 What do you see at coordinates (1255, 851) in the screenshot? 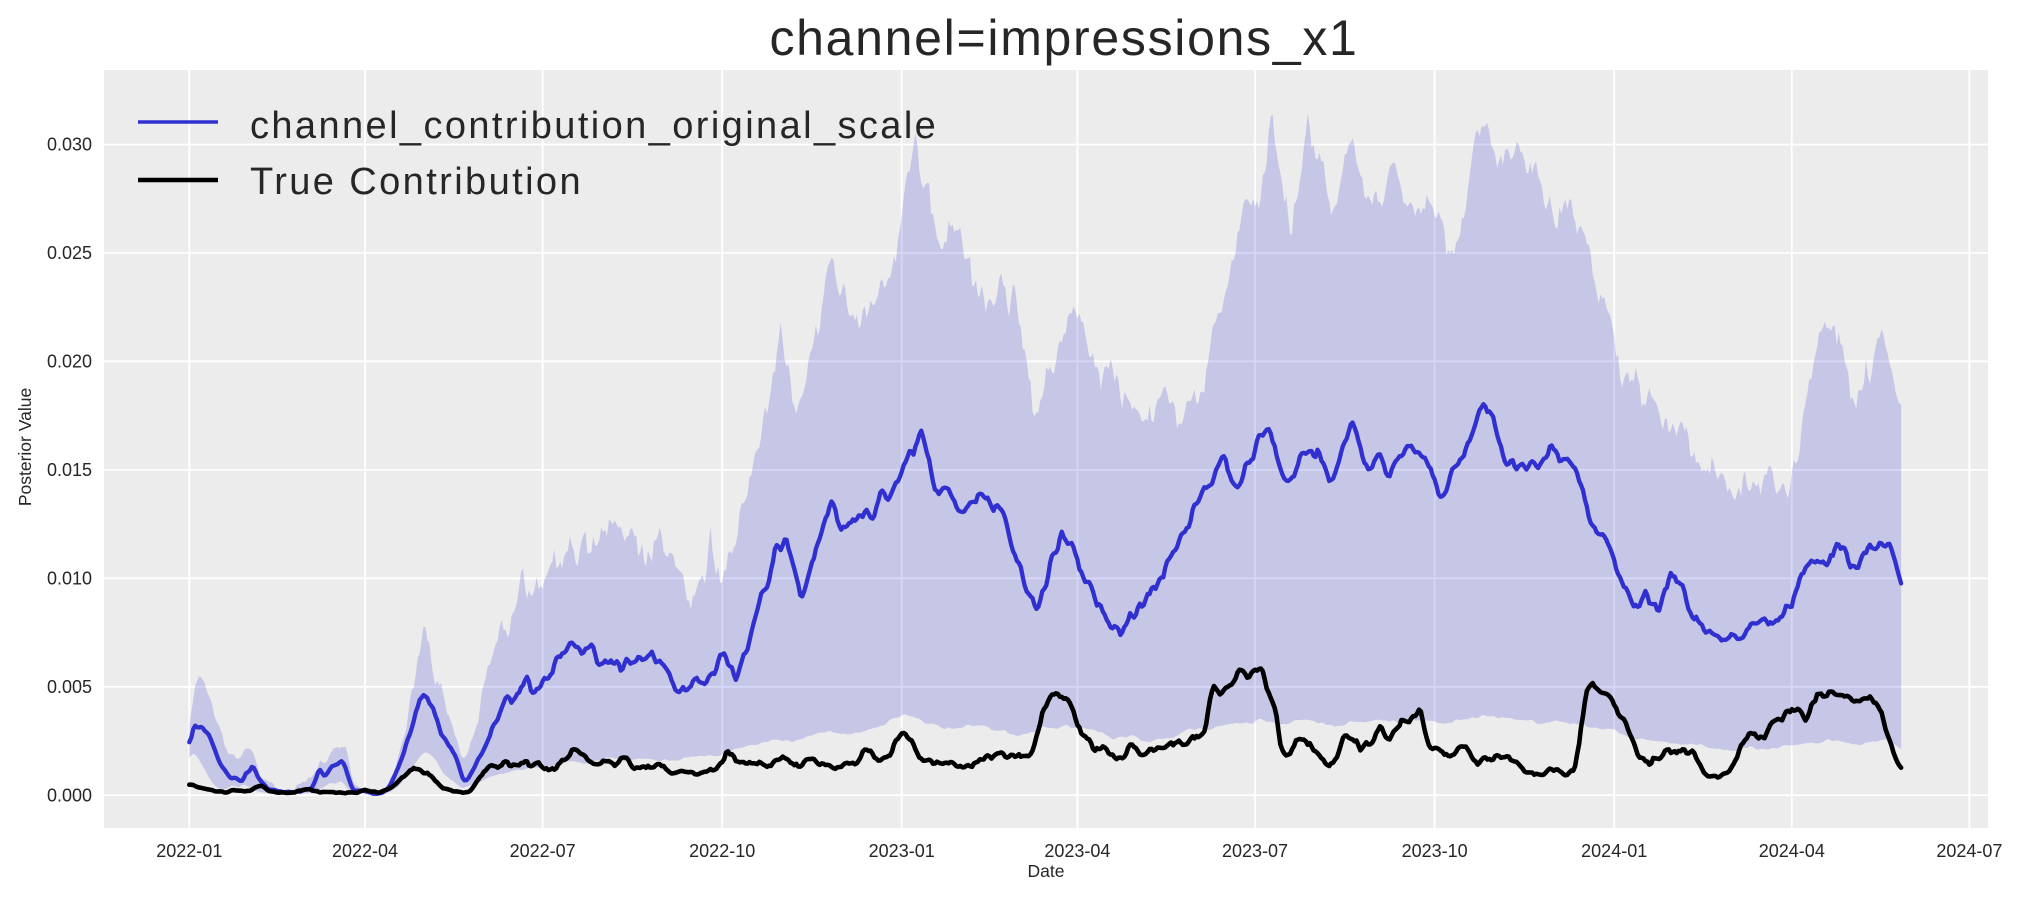
I see `svg-text: 2023-07` at bounding box center [1255, 851].